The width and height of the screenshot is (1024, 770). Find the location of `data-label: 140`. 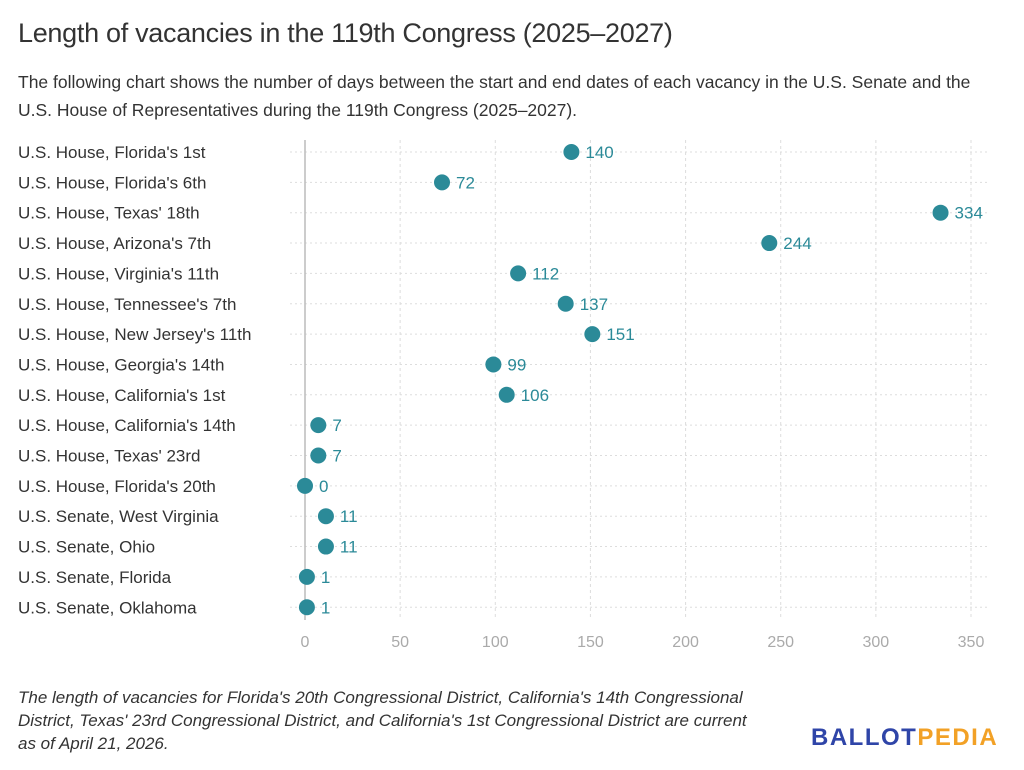

data-label: 140 is located at coordinates (599, 152).